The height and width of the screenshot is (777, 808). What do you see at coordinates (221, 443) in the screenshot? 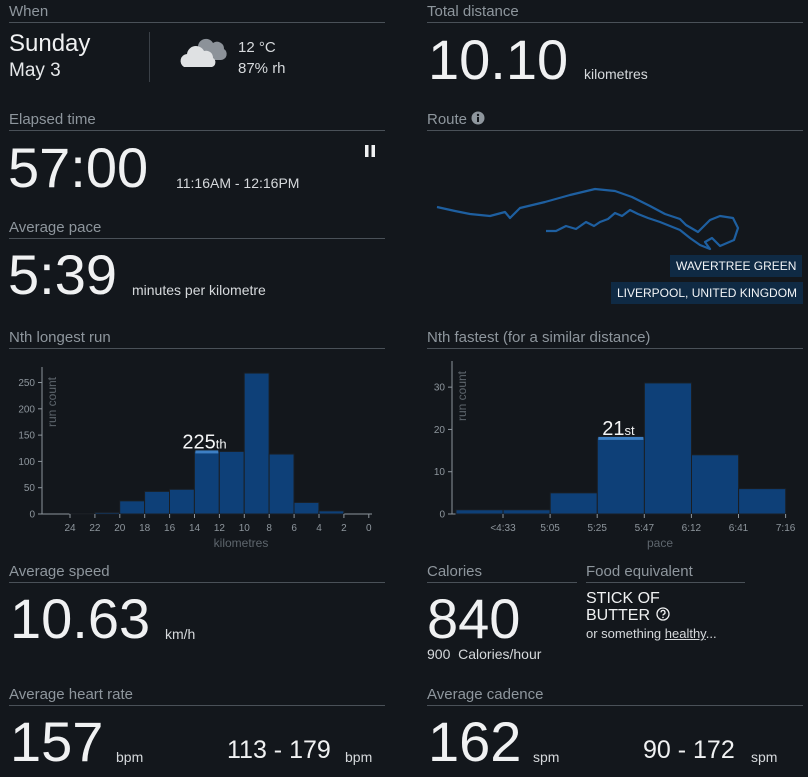
I see `rank-suffix: th` at bounding box center [221, 443].